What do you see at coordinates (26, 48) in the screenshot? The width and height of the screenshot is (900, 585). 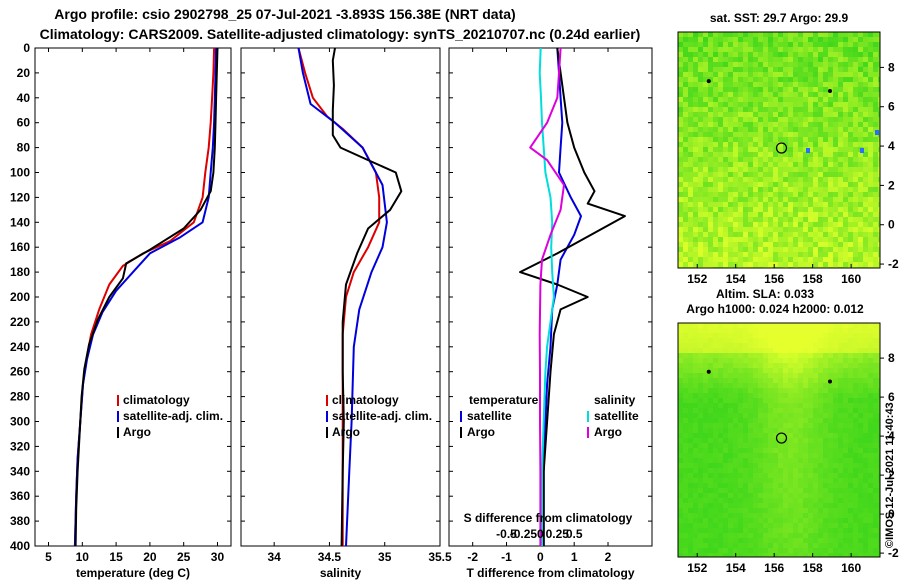 I see `y-tick-label: 0` at bounding box center [26, 48].